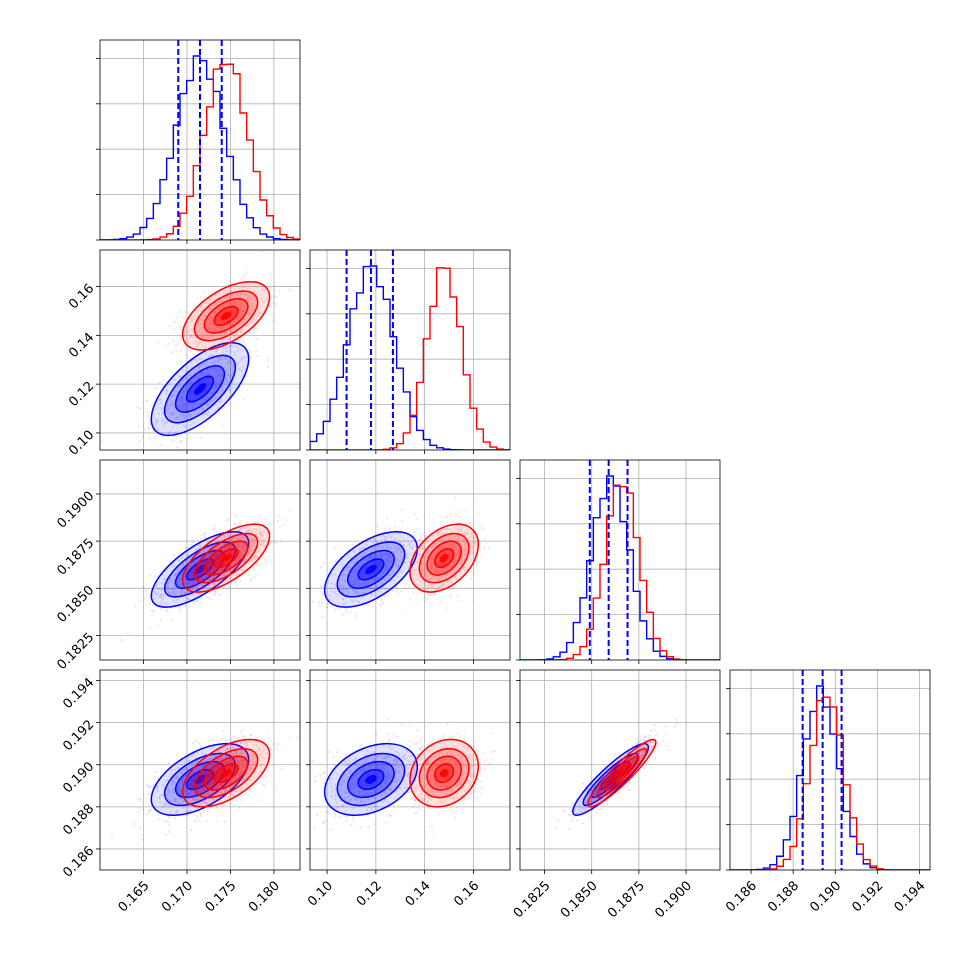  I want to click on x-tick-label: 0.175, so click(221, 896).